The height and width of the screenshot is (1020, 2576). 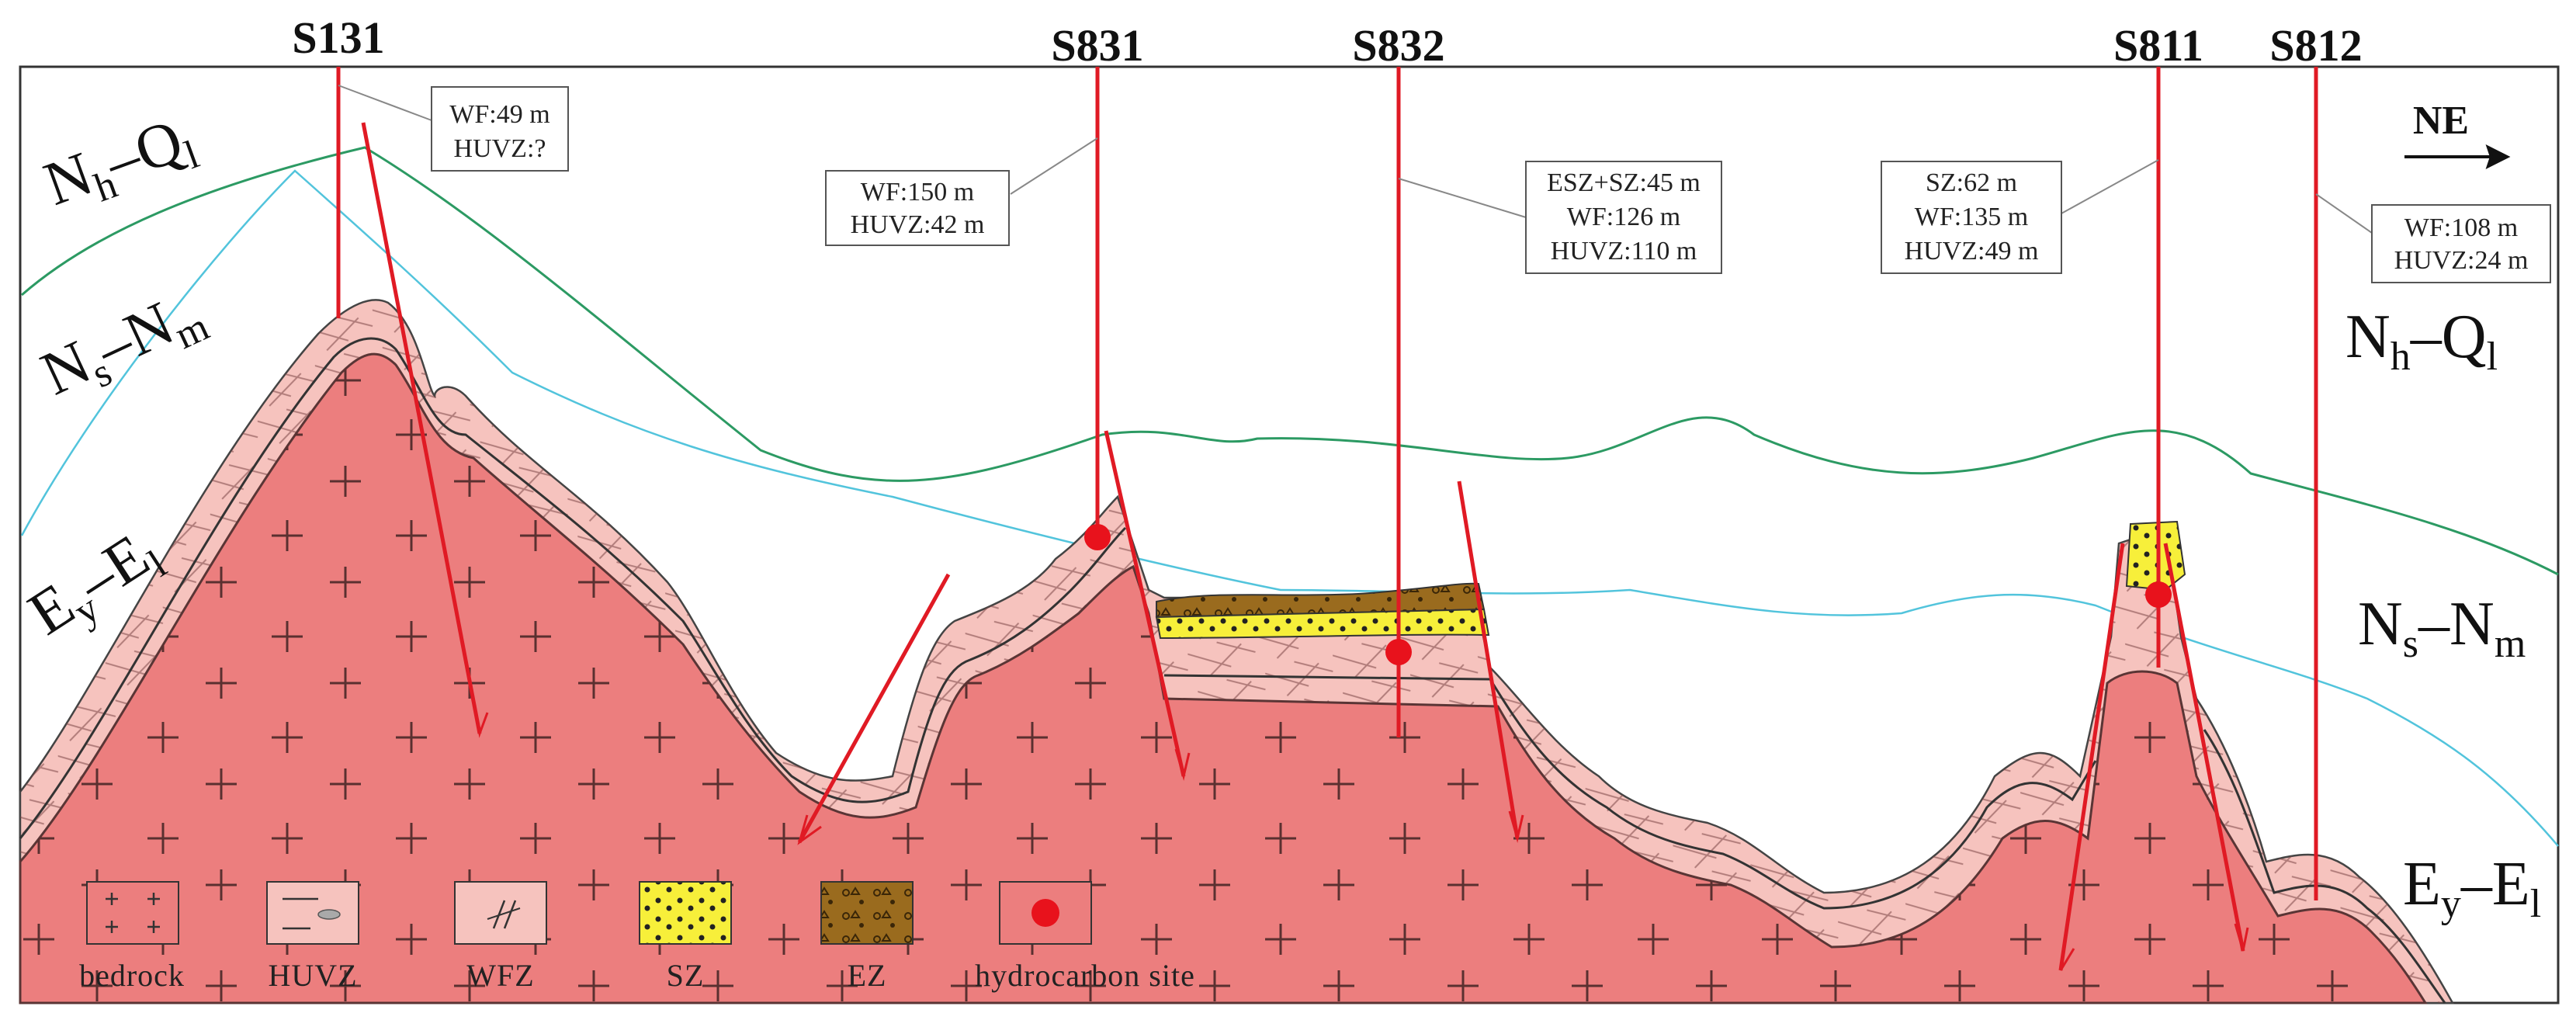 I want to click on legend-label-hydrocarbon: hydrocarbon site, so click(x=1085, y=975).